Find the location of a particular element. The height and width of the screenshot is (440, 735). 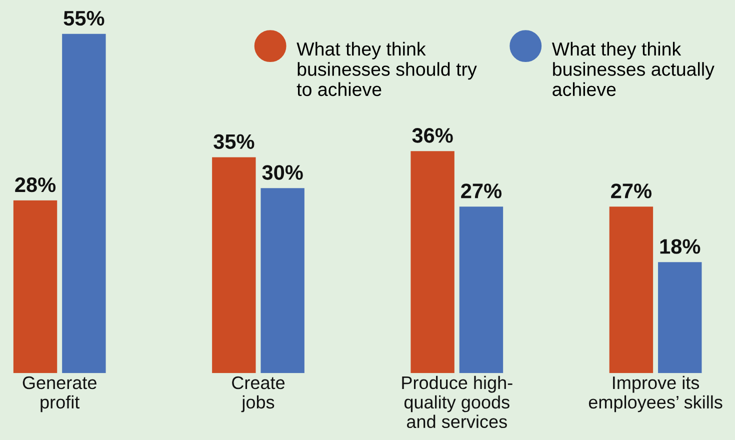

legend-label: What they think businesses should try to achieve is located at coordinates (386, 69).